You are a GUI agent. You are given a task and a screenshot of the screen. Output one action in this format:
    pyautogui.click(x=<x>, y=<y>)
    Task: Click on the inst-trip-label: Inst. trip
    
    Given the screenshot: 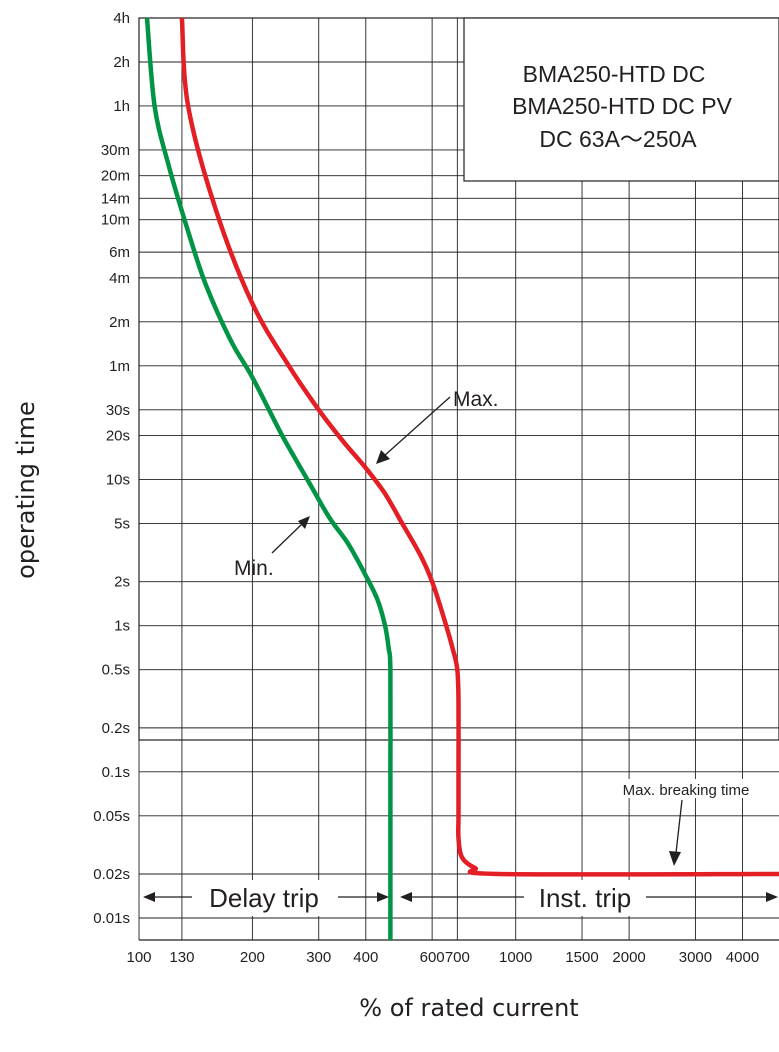 What is the action you would take?
    pyautogui.click(x=585, y=898)
    